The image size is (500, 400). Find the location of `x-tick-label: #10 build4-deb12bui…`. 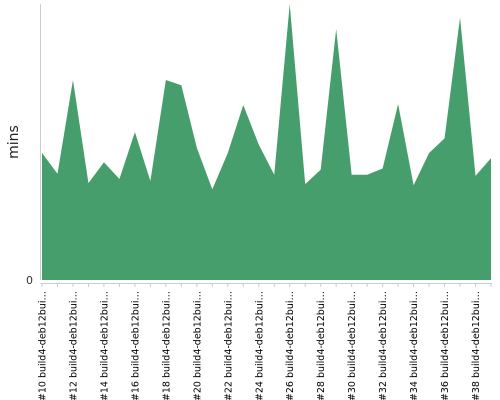

x-tick-label: #10 build4-deb12bui… is located at coordinates (43, 345).